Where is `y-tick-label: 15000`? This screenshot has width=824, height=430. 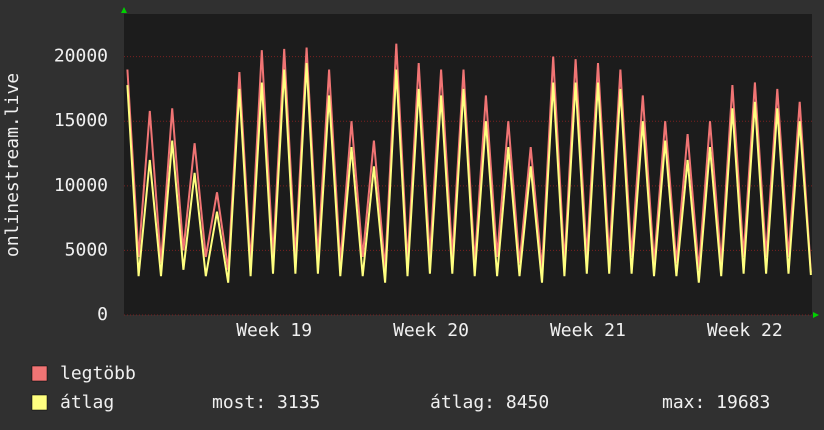
y-tick-label: 15000 is located at coordinates (81, 120).